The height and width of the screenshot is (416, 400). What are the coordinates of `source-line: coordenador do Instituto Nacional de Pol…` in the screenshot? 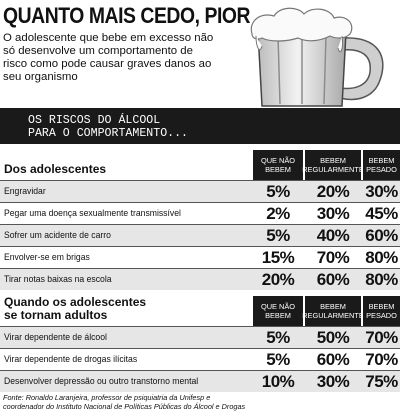 It's located at (124, 406).